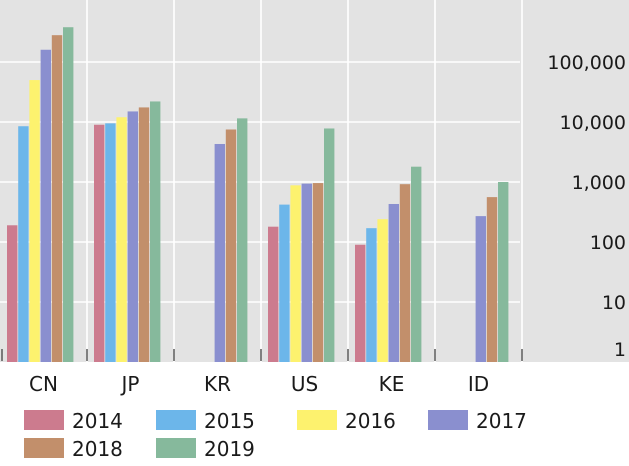 Image resolution: width=629 pixels, height=466 pixels. I want to click on x-tick-label: US, so click(304, 384).